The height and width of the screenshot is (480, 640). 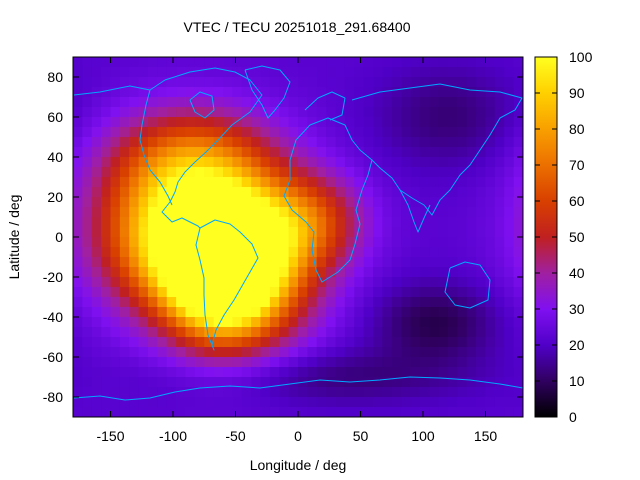 What do you see at coordinates (577, 129) in the screenshot?
I see `colorbar-tick-label: 80` at bounding box center [577, 129].